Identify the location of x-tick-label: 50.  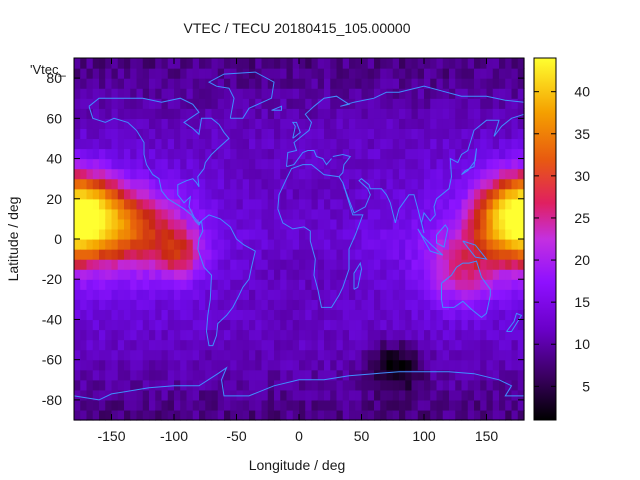
(362, 436).